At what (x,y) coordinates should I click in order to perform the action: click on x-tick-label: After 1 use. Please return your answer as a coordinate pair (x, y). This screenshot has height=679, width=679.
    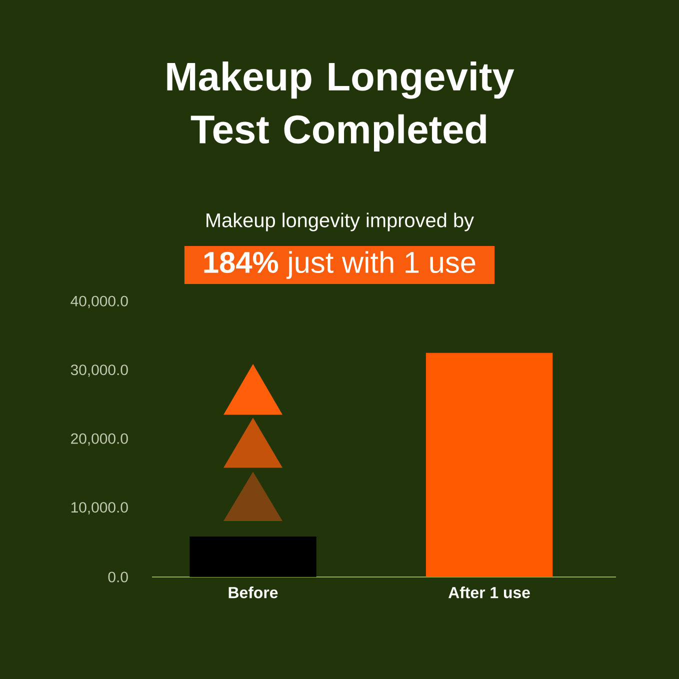
    Looking at the image, I should click on (489, 592).